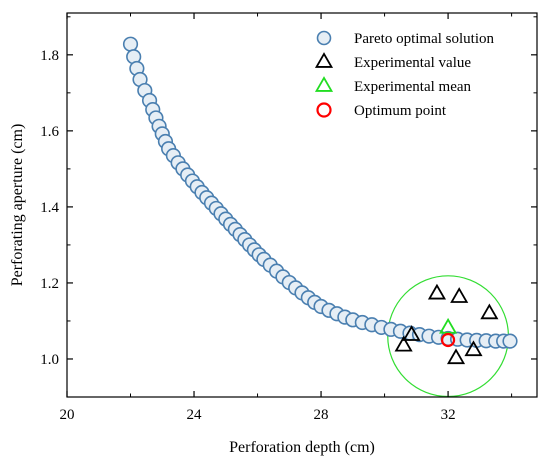 Image resolution: width=550 pixels, height=468 pixels. Describe the element at coordinates (49, 284) in the screenshot. I see `y-tick-label: 1.2` at that location.